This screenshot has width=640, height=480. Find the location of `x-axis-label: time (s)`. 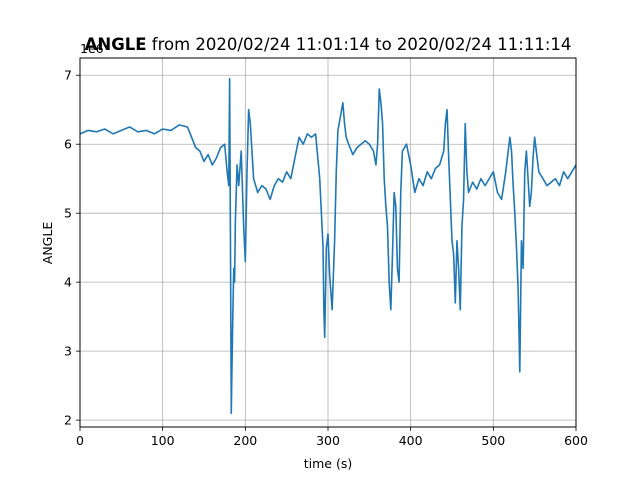

x-axis-label: time (s) is located at coordinates (328, 463).